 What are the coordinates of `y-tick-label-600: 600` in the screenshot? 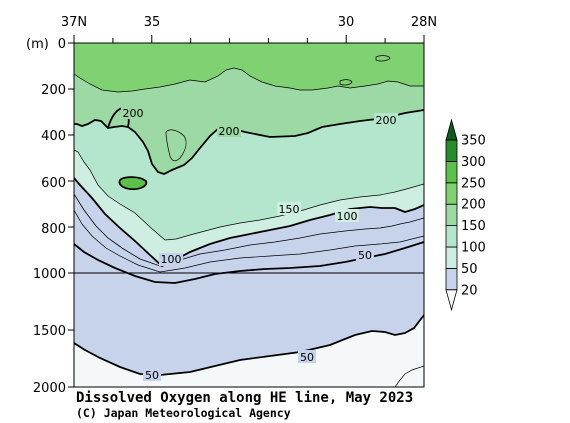 It's located at (53, 183).